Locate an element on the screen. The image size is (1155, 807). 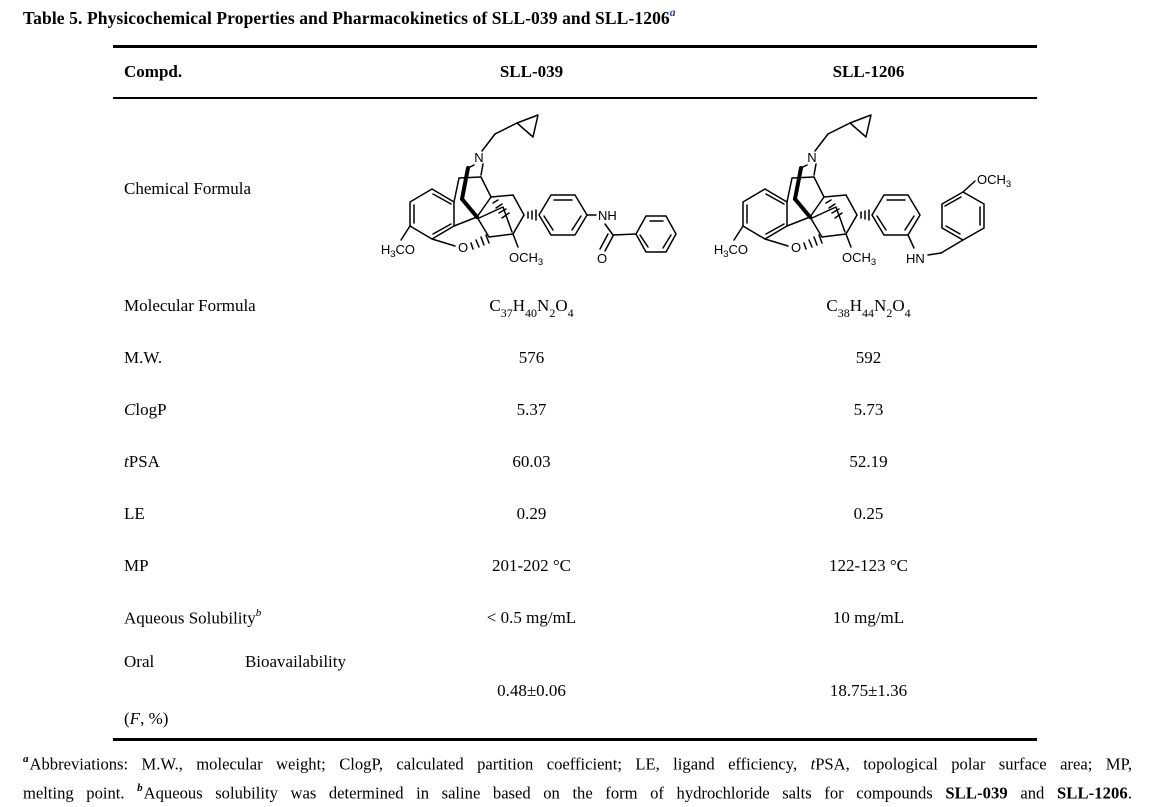
row-label-le: LE is located at coordinates (134, 513).